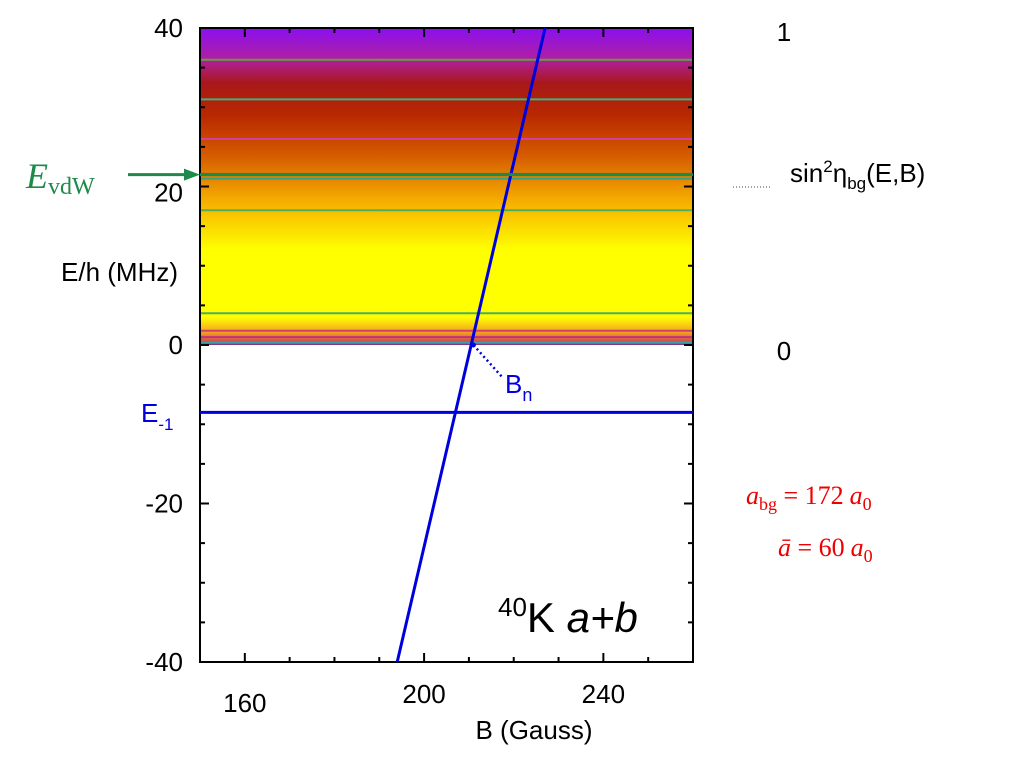 The image size is (1024, 768). What do you see at coordinates (168, 28) in the screenshot?
I see `y-tick-label: 40` at bounding box center [168, 28].